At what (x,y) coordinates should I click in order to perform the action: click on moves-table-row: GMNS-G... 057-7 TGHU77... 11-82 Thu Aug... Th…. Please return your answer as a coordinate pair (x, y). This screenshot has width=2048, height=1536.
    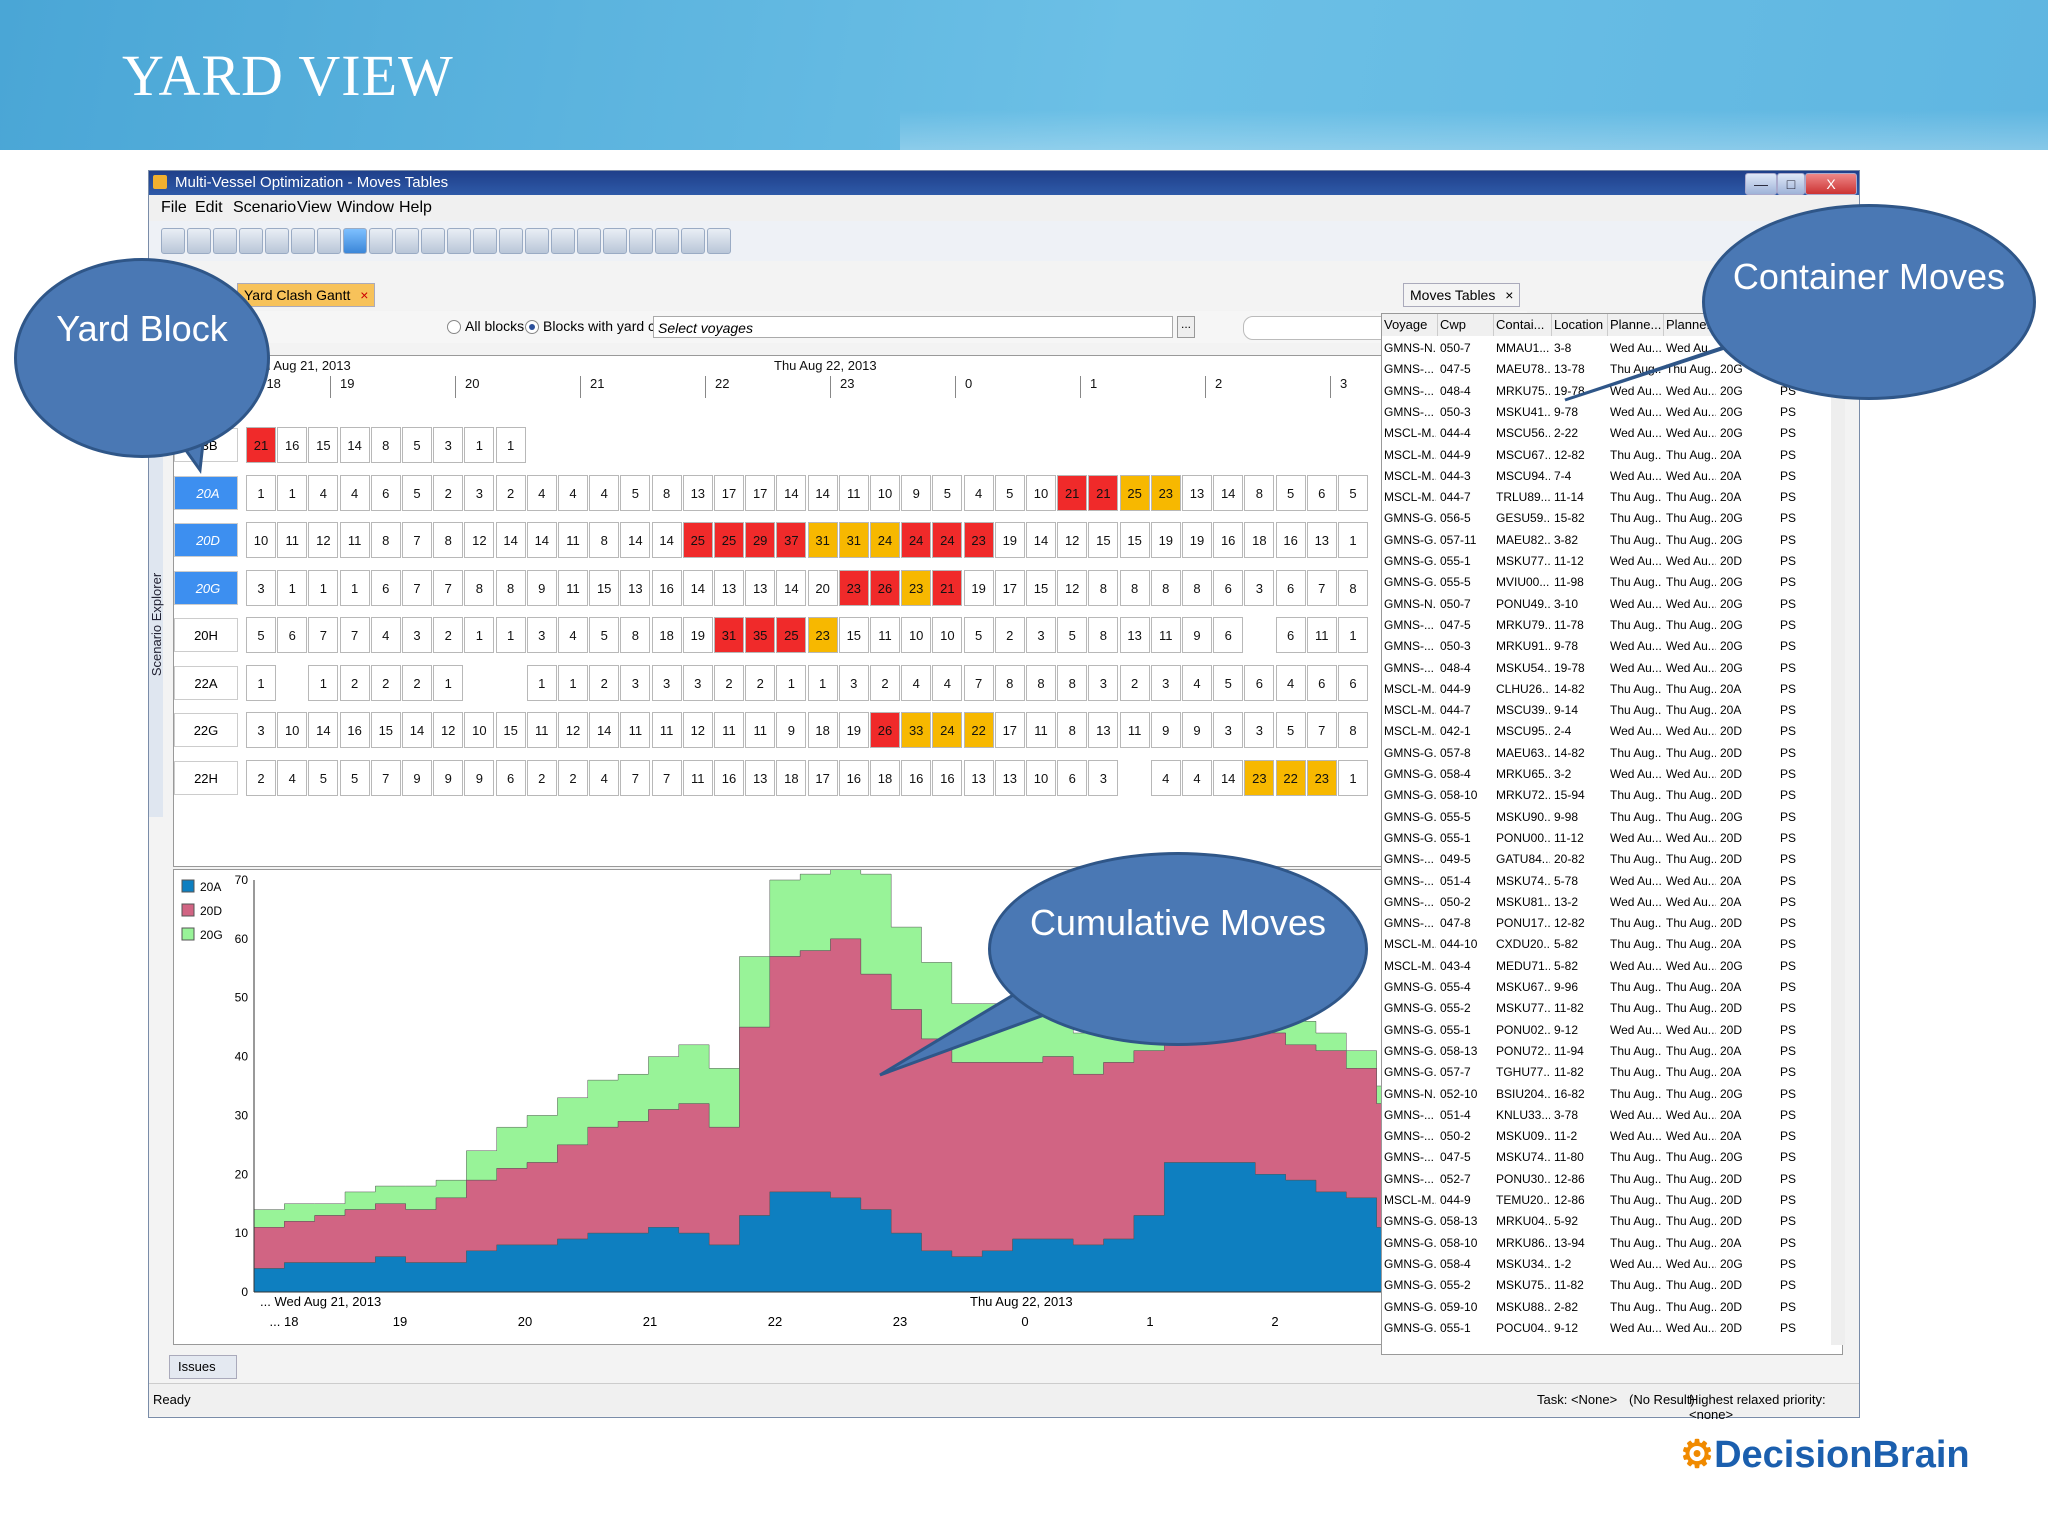
    Looking at the image, I should click on (1609, 1072).